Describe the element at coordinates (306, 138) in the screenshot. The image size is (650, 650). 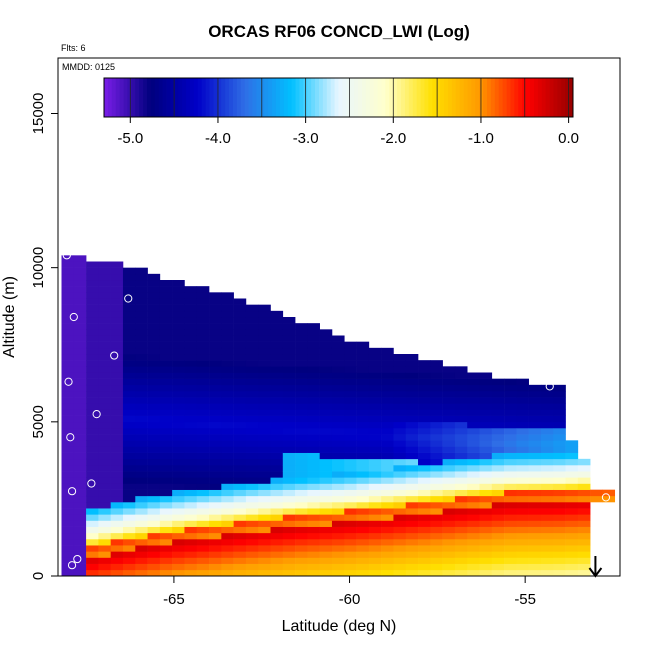
I see `colorbar-tick-label: -3.0` at that location.